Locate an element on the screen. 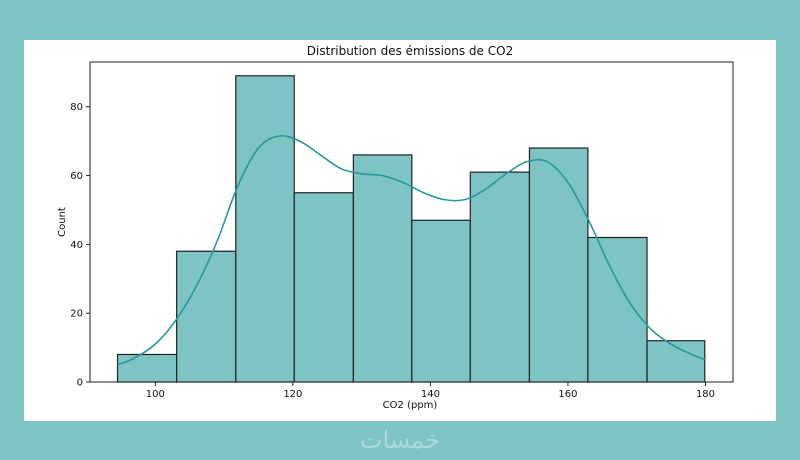  y-tick-label: 0 is located at coordinates (80, 383).